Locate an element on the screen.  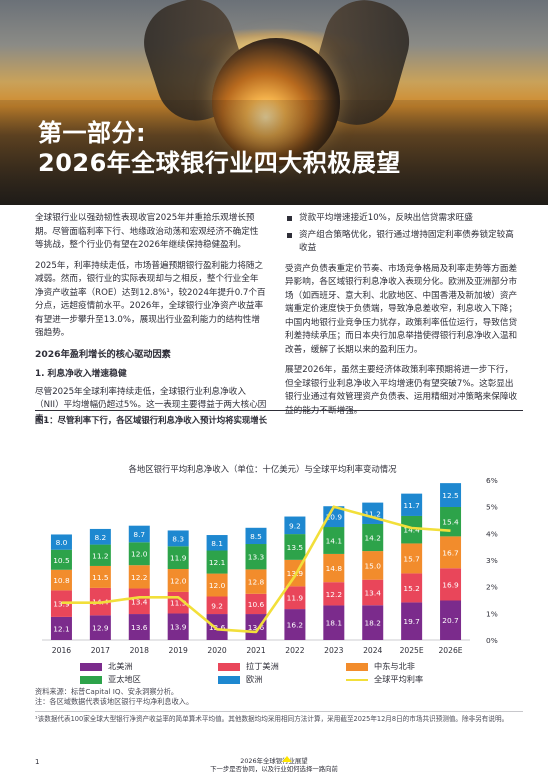
x-tick-label: 2025E is located at coordinates (412, 650).